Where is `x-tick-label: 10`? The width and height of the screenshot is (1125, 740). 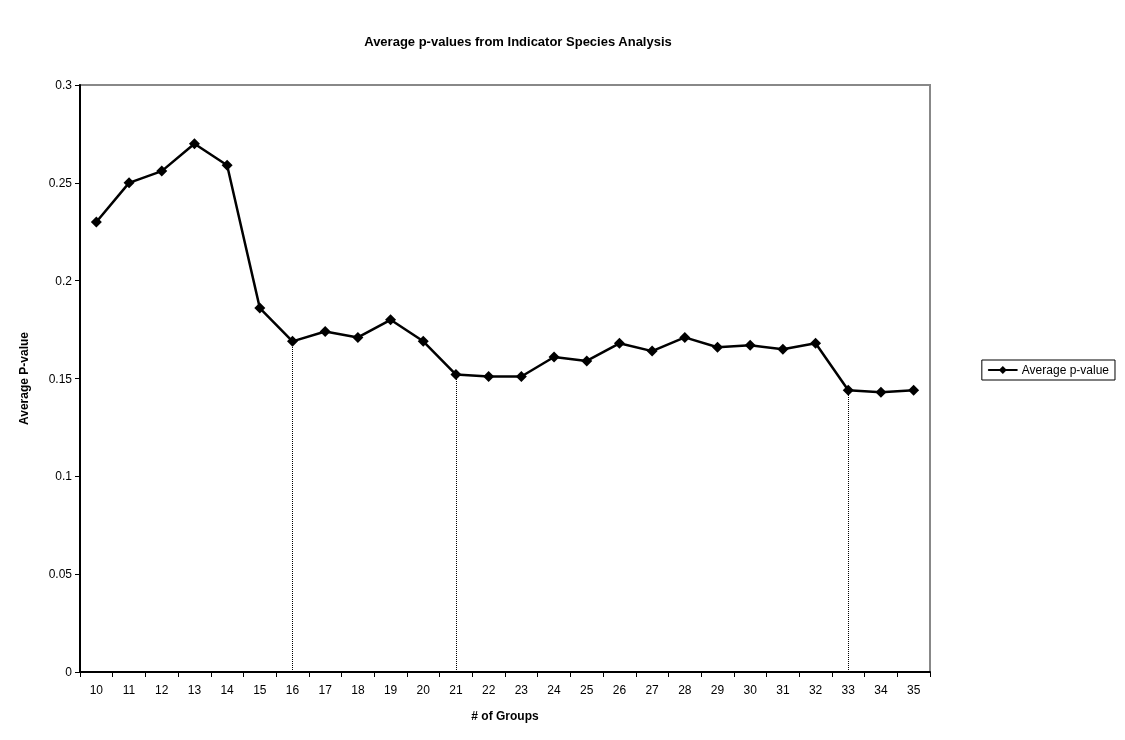 x-tick-label: 10 is located at coordinates (96, 690).